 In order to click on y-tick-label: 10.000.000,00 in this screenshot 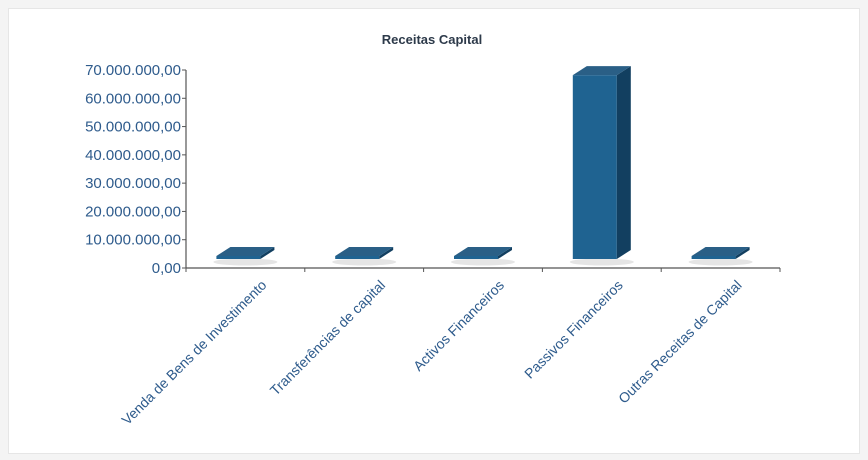, I will do `click(133, 240)`.